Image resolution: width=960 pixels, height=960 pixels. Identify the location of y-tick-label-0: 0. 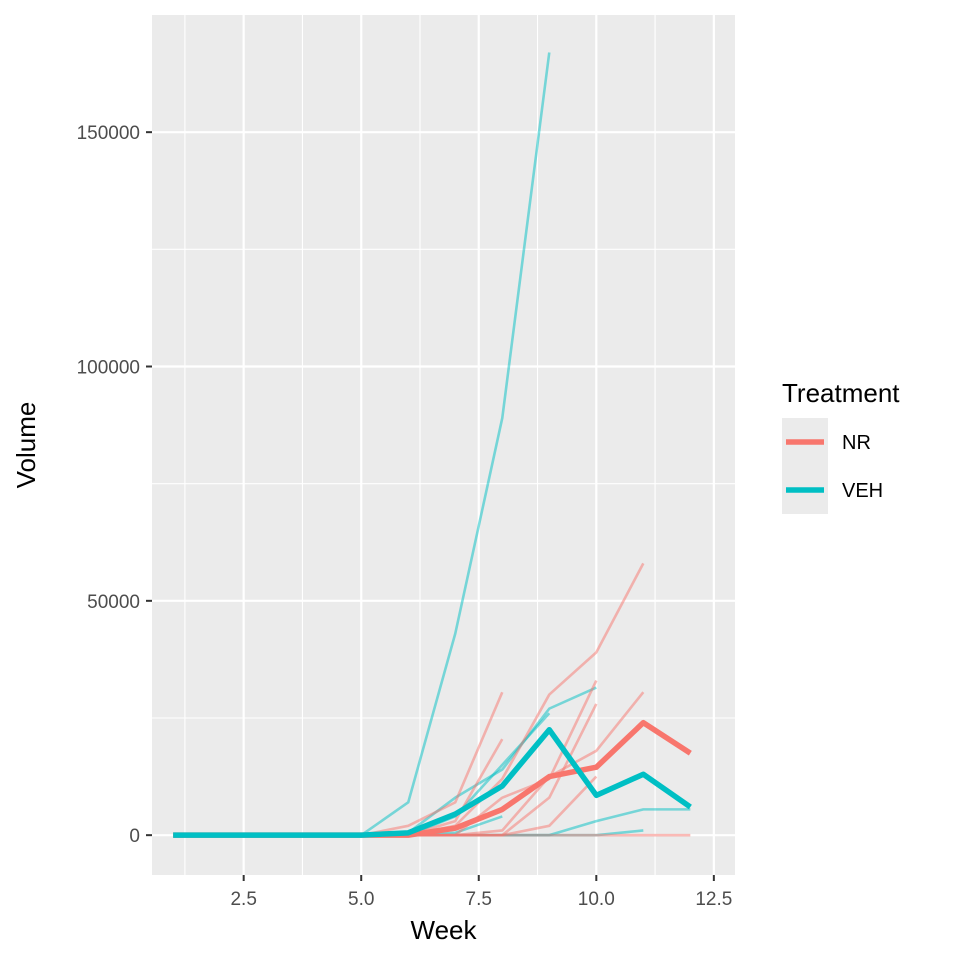
(134, 836).